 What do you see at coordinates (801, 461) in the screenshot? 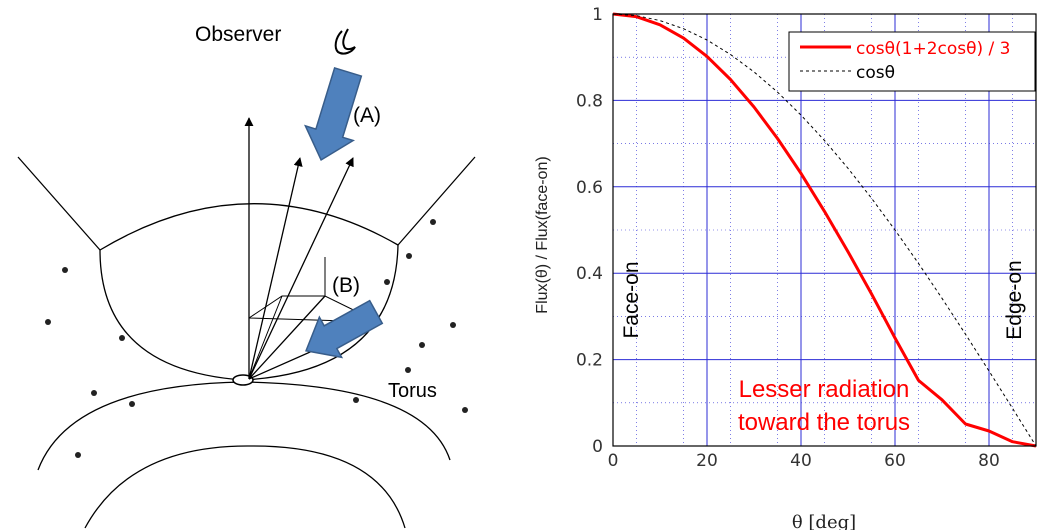
I see `x-tick-label: 40` at bounding box center [801, 461].